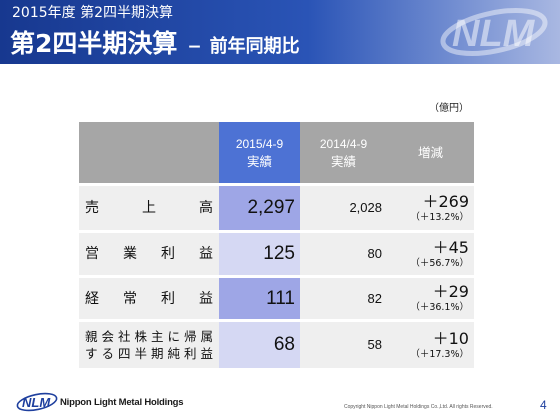  I want to click on change-cell: ＋45 （＋56.7%）, so click(430, 254).